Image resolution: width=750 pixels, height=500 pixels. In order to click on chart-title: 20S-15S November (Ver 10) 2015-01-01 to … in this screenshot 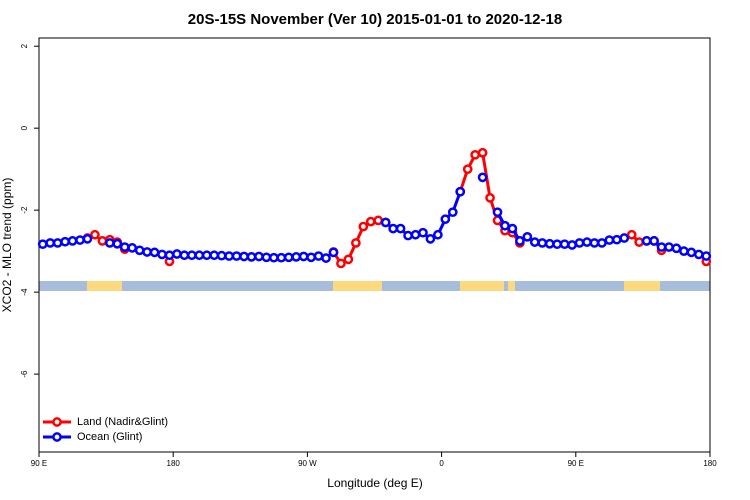, I will do `click(375, 19)`.